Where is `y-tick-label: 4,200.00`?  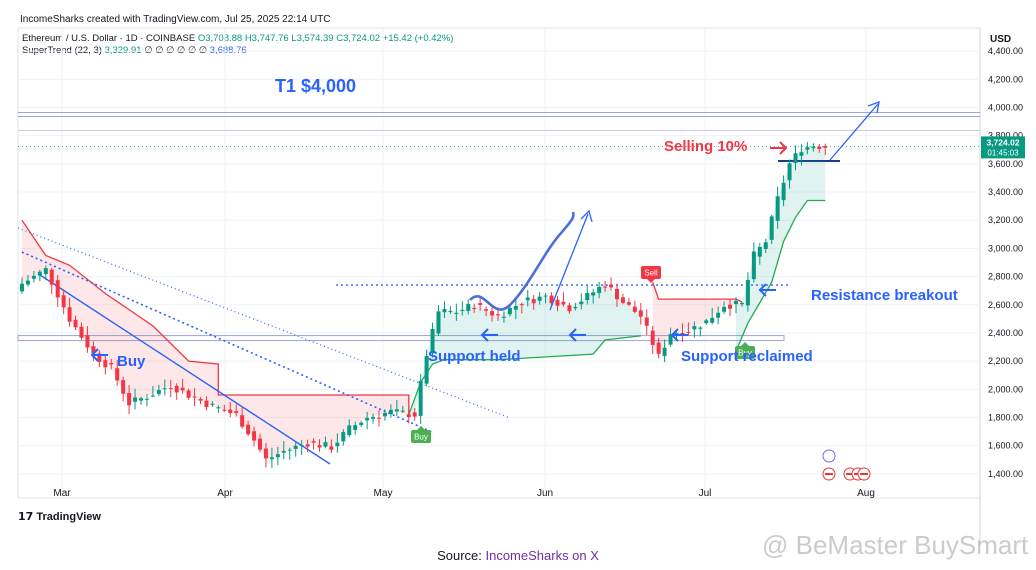
y-tick-label: 4,200.00 is located at coordinates (1005, 79).